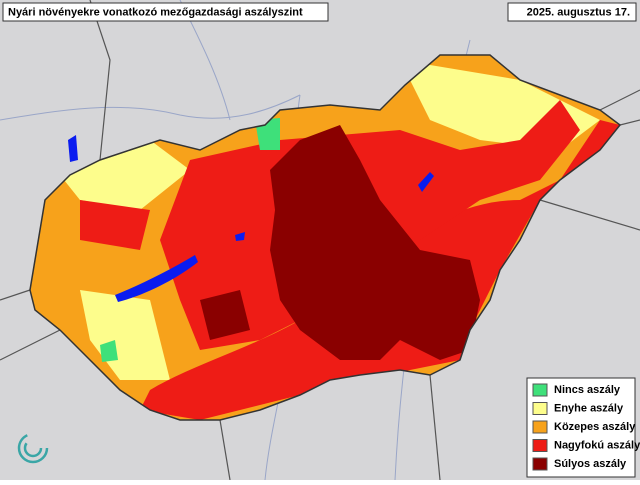 This screenshot has width=640, height=485. I want to click on date-box, so click(572, 12).